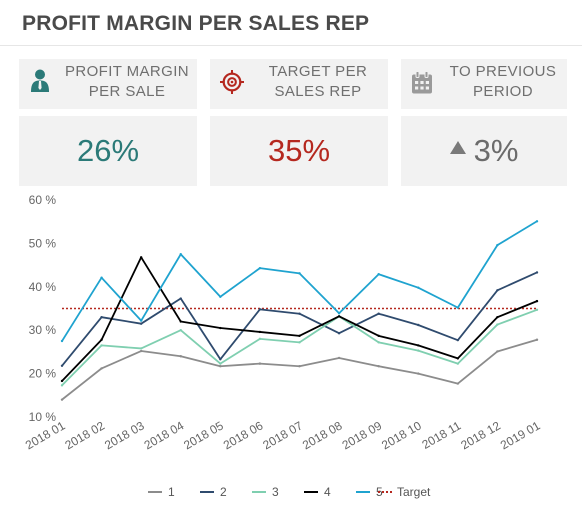 The image size is (582, 522). What do you see at coordinates (243, 435) in the screenshot?
I see `x-tick-label: 2018 06` at bounding box center [243, 435].